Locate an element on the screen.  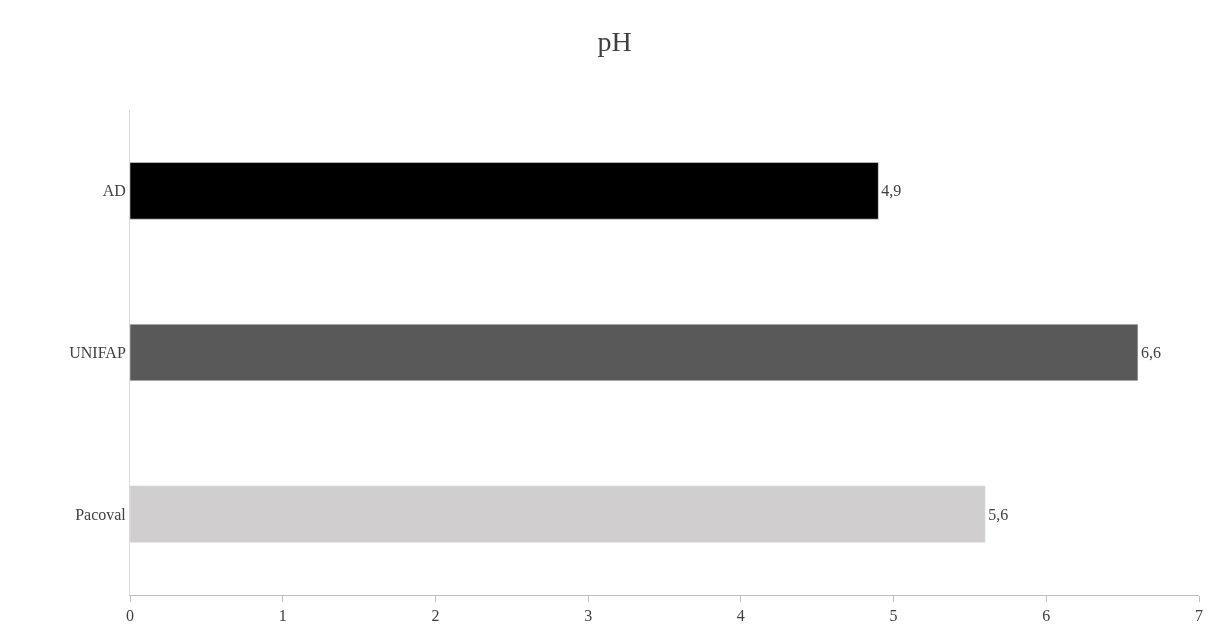
x-tick-label: 1 is located at coordinates (282, 616).